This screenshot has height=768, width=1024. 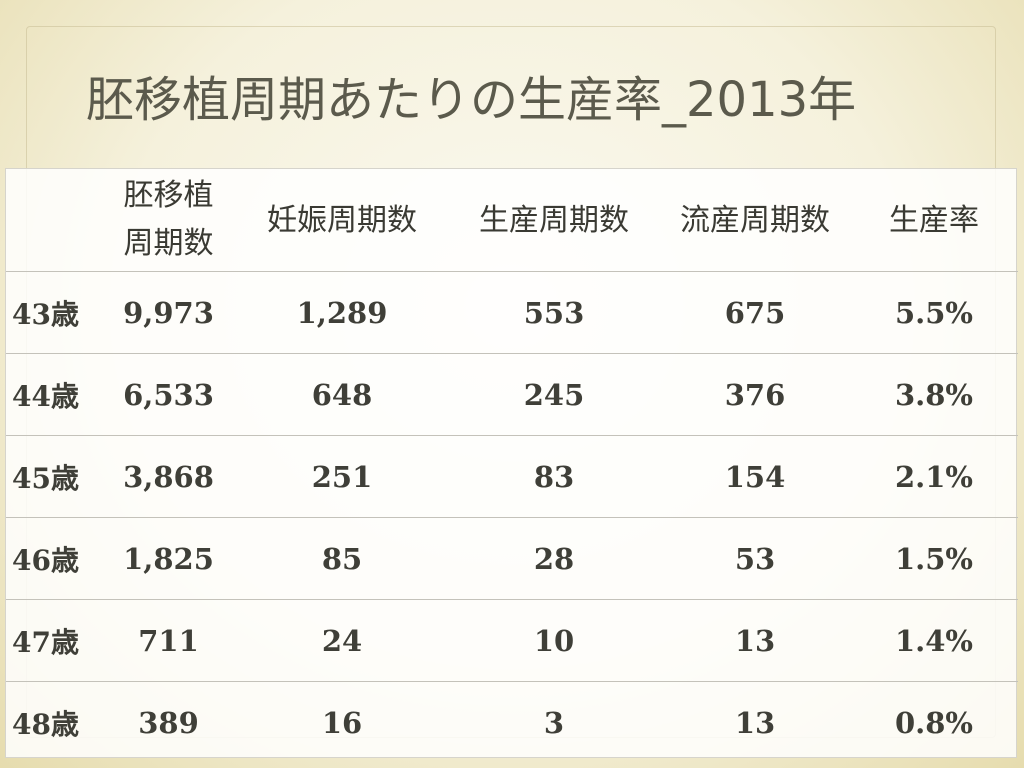 What do you see at coordinates (168, 394) in the screenshot?
I see `cell-transfer-cycles: 6,533` at bounding box center [168, 394].